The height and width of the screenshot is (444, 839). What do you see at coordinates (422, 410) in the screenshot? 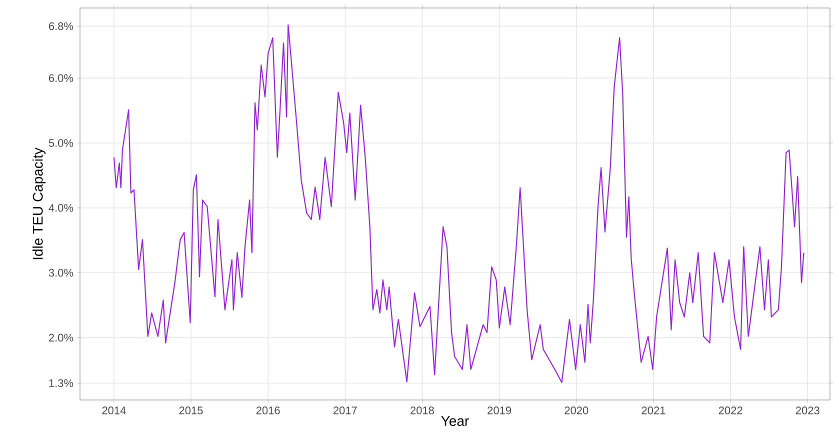
I see `x-tick-label: 2018` at bounding box center [422, 410].